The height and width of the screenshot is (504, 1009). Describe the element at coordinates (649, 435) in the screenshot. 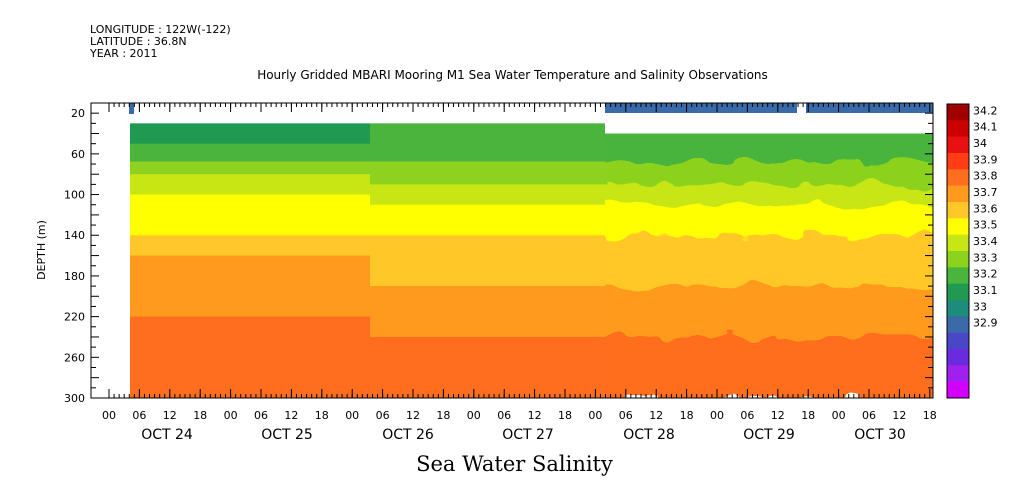

I see `day-label: OCT 28` at that location.